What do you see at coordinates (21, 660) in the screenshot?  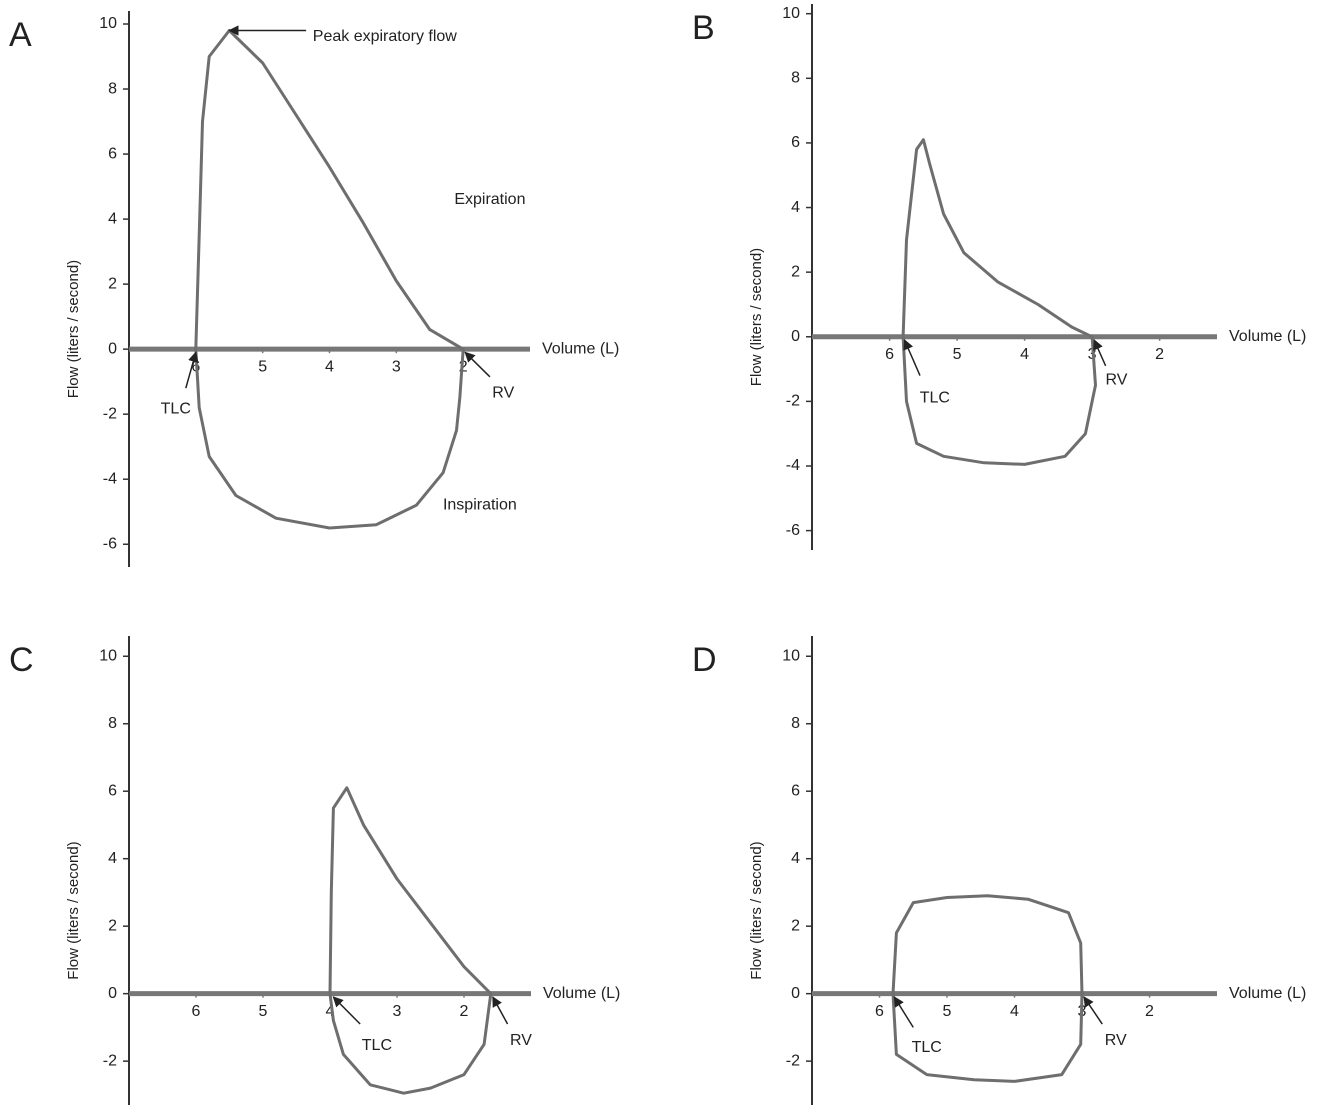 I see `panel-label: C` at bounding box center [21, 660].